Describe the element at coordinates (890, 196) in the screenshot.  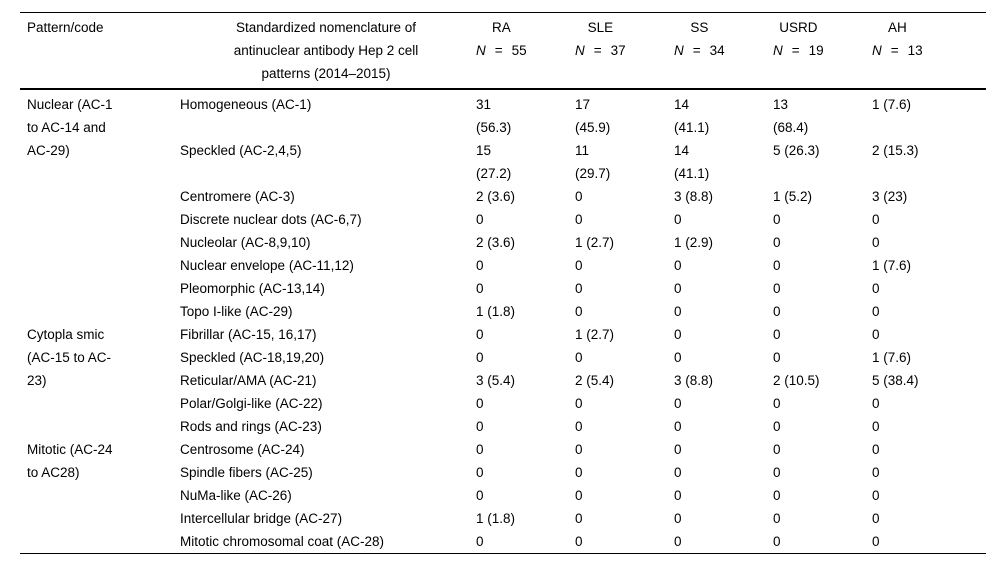
I see `value-cell: 3 (23)` at that location.